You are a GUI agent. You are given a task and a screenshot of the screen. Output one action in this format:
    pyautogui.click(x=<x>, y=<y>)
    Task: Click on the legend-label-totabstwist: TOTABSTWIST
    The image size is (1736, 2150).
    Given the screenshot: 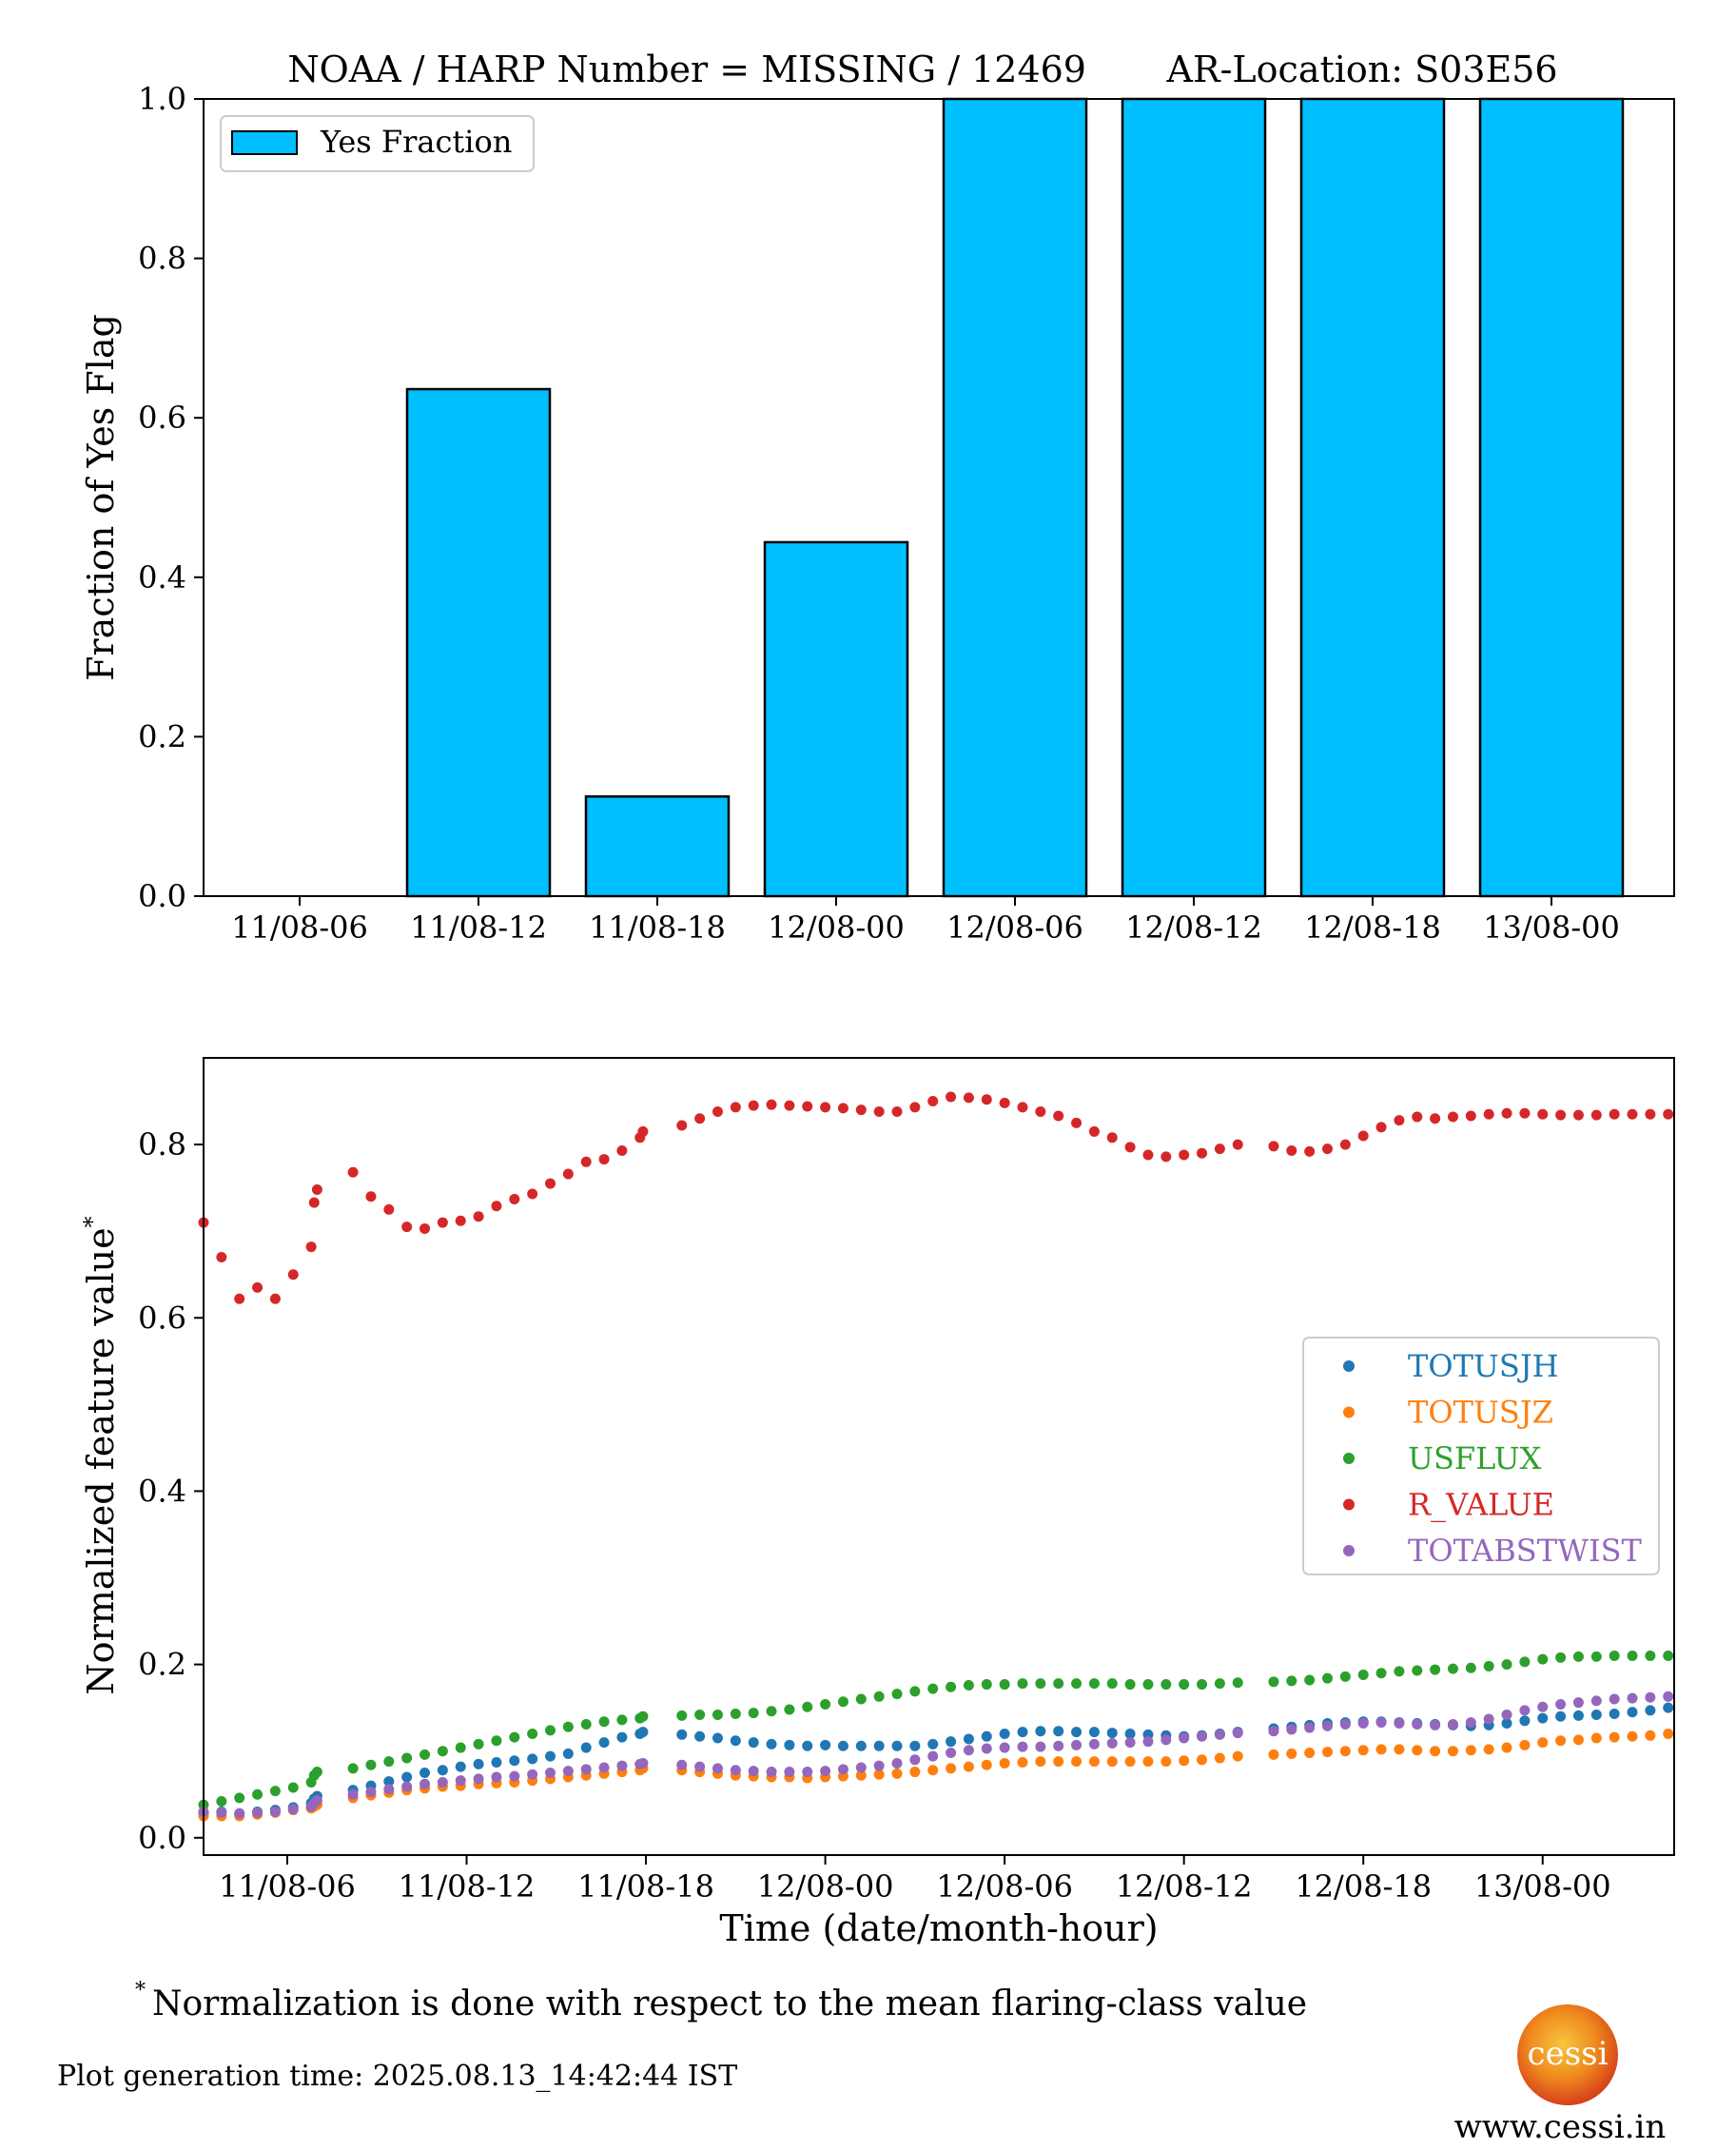 What is the action you would take?
    pyautogui.click(x=1526, y=1551)
    